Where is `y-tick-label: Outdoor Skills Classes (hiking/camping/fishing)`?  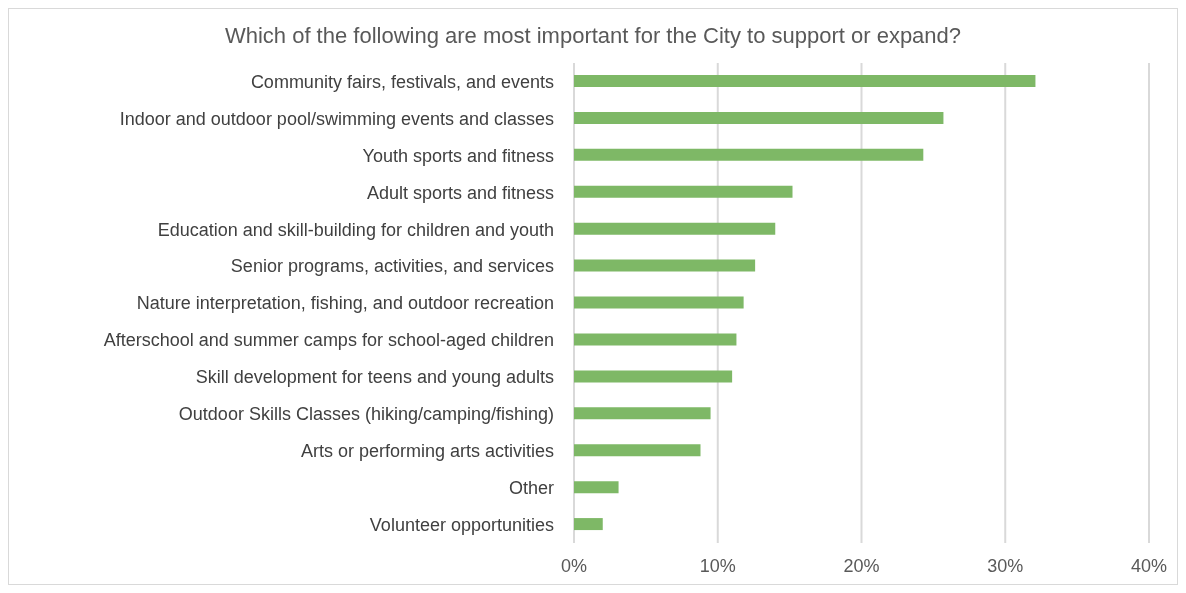
y-tick-label: Outdoor Skills Classes (hiking/camping/fishing) is located at coordinates (366, 414).